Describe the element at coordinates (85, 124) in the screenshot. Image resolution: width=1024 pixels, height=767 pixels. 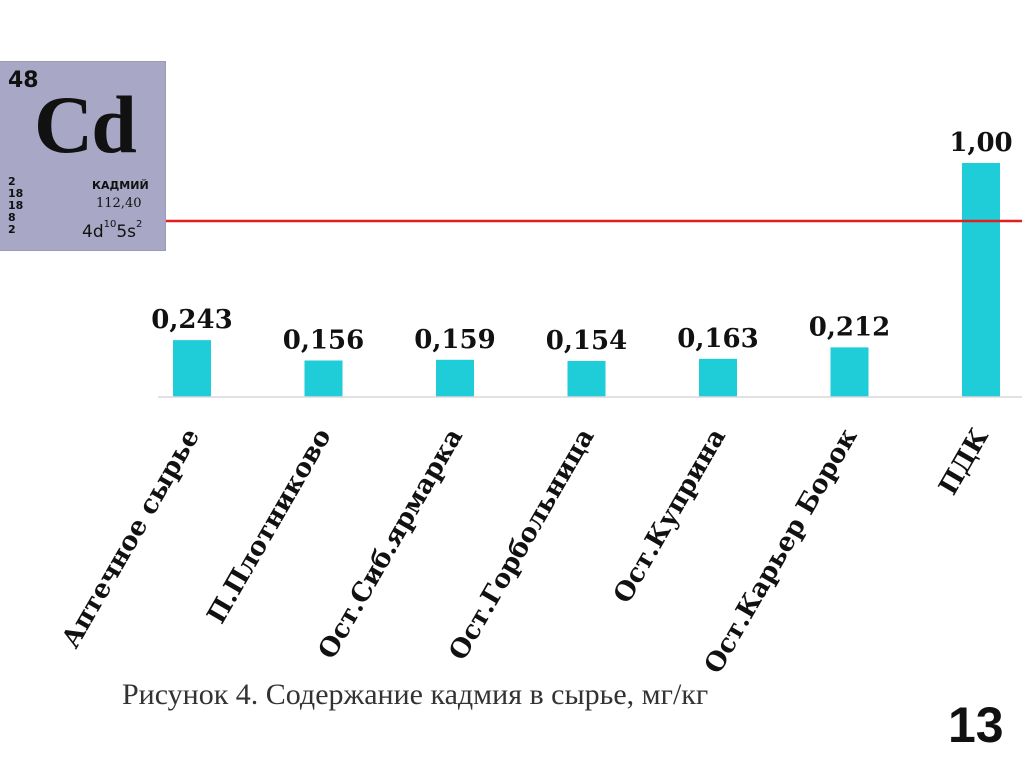
I see `element-symbol: Cd` at that location.